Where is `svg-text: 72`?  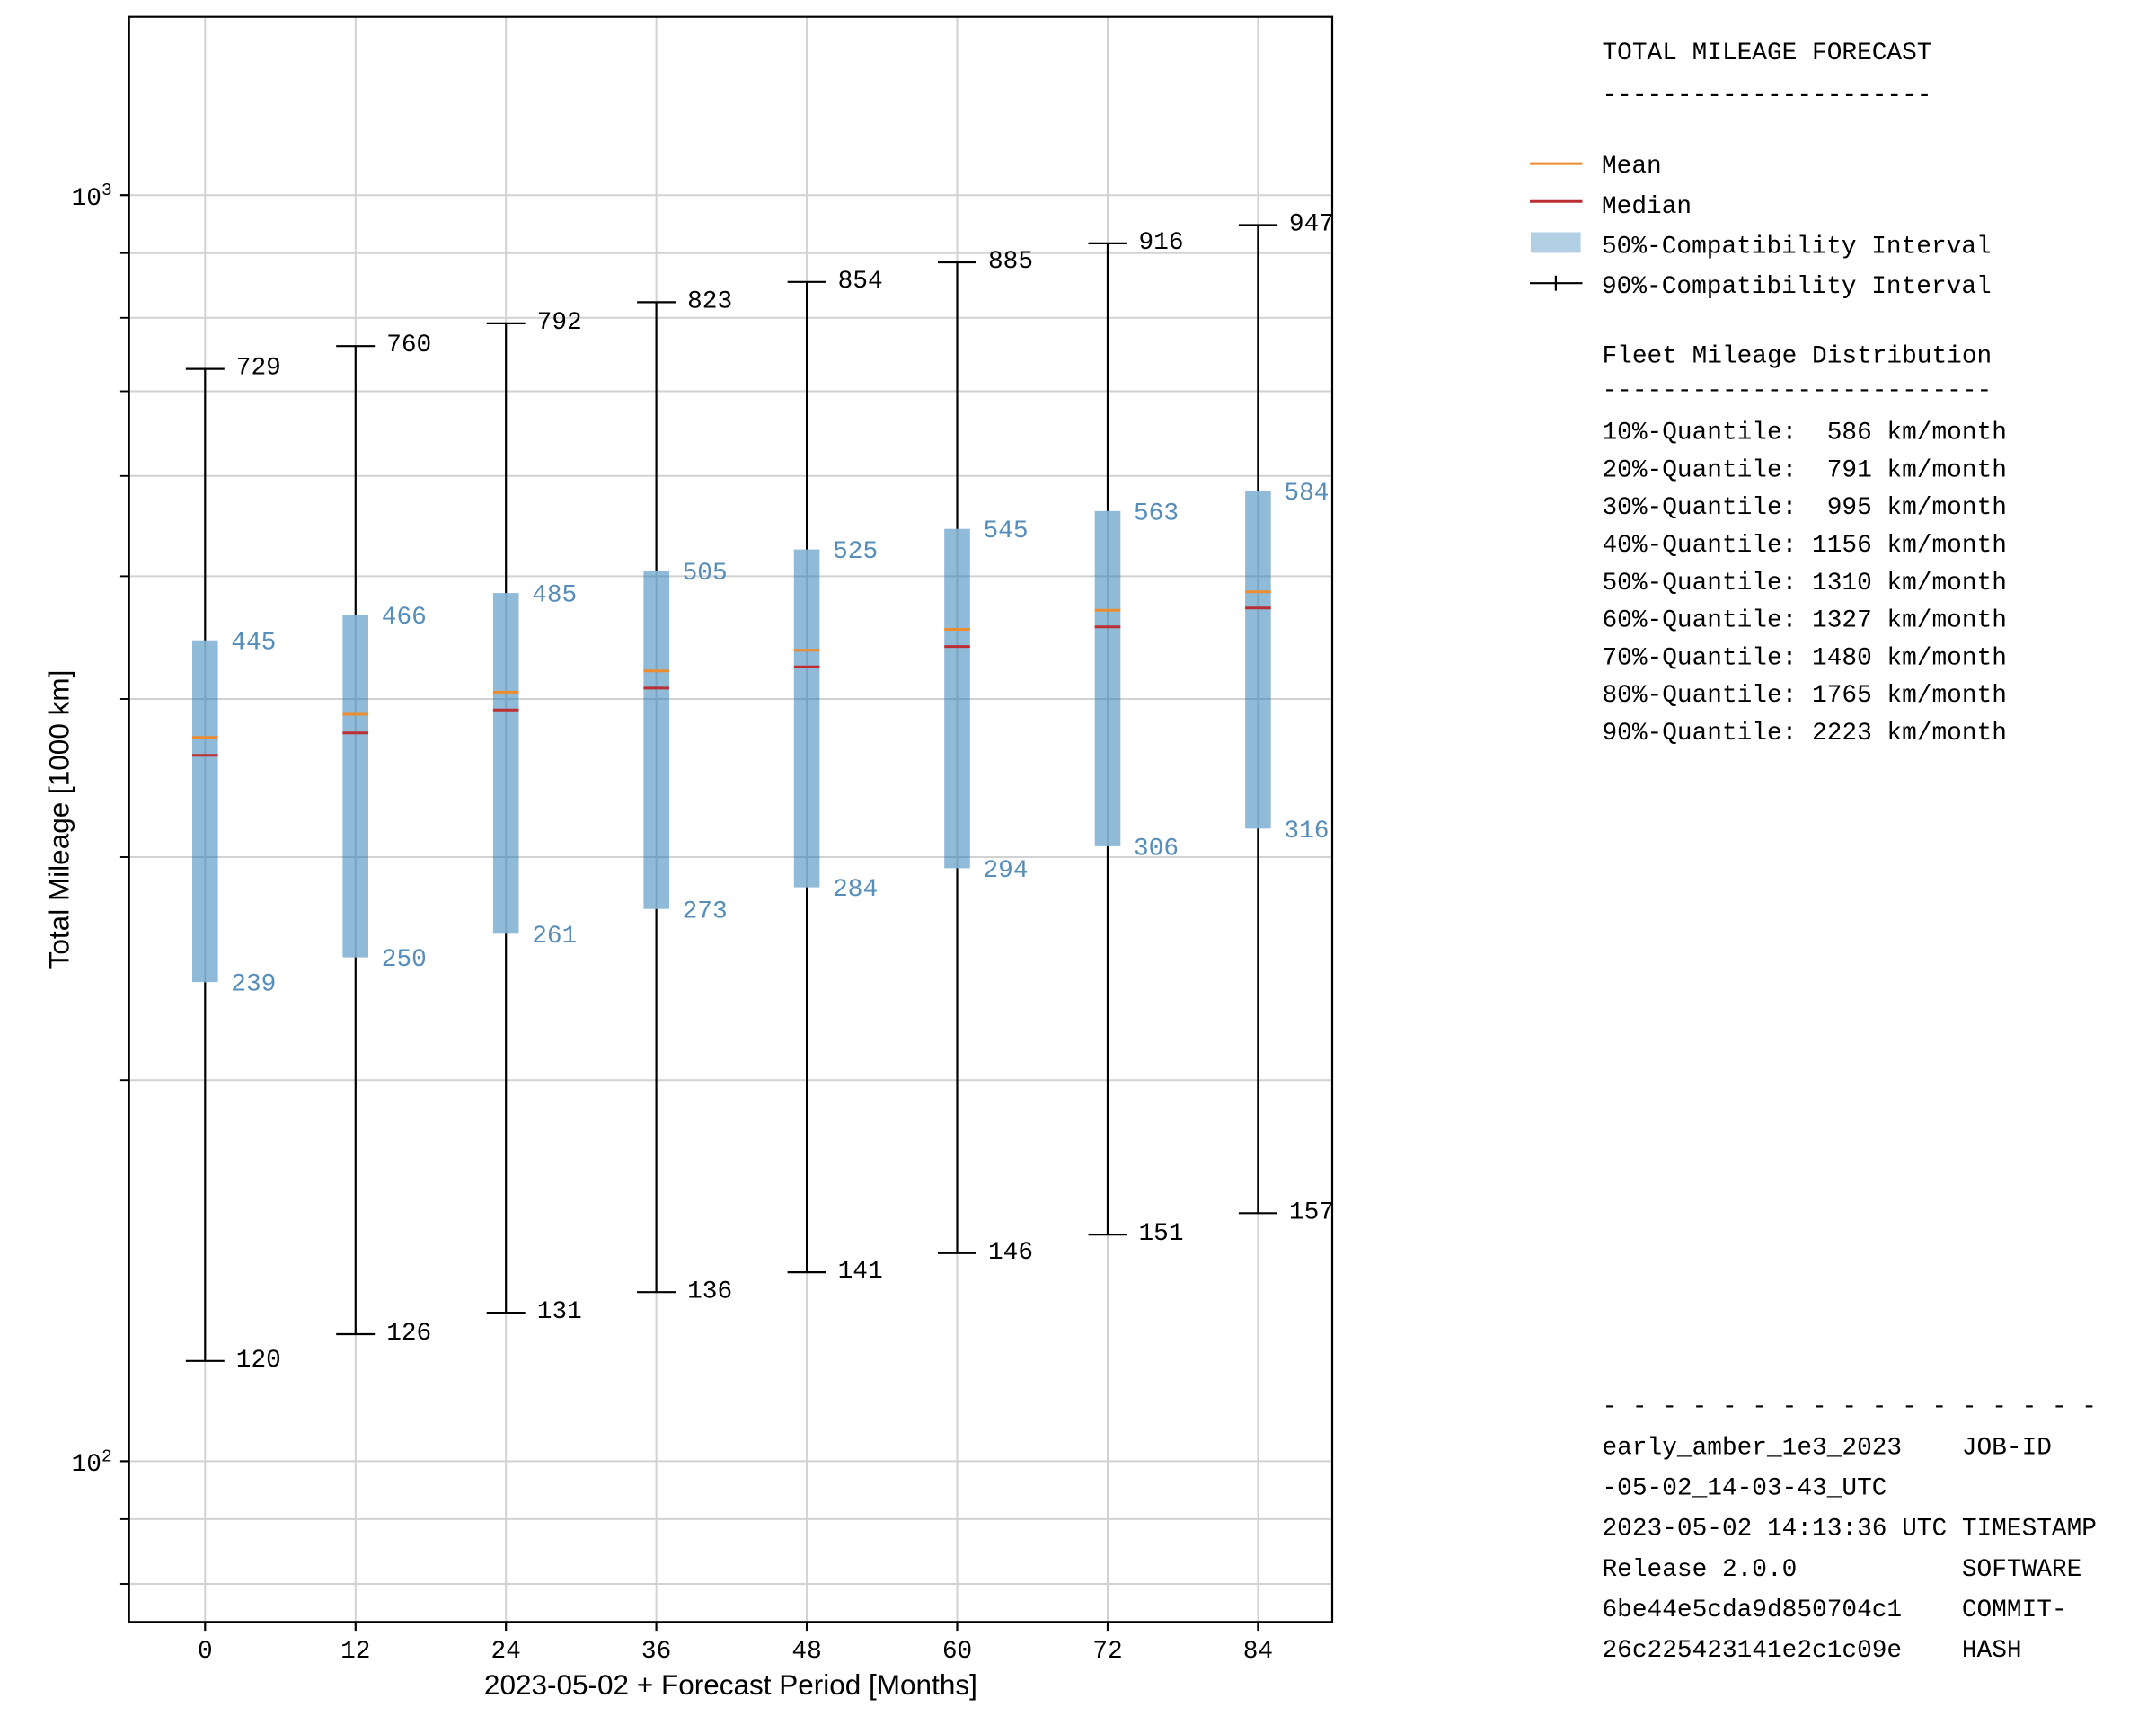
svg-text: 72 is located at coordinates (1107, 1652).